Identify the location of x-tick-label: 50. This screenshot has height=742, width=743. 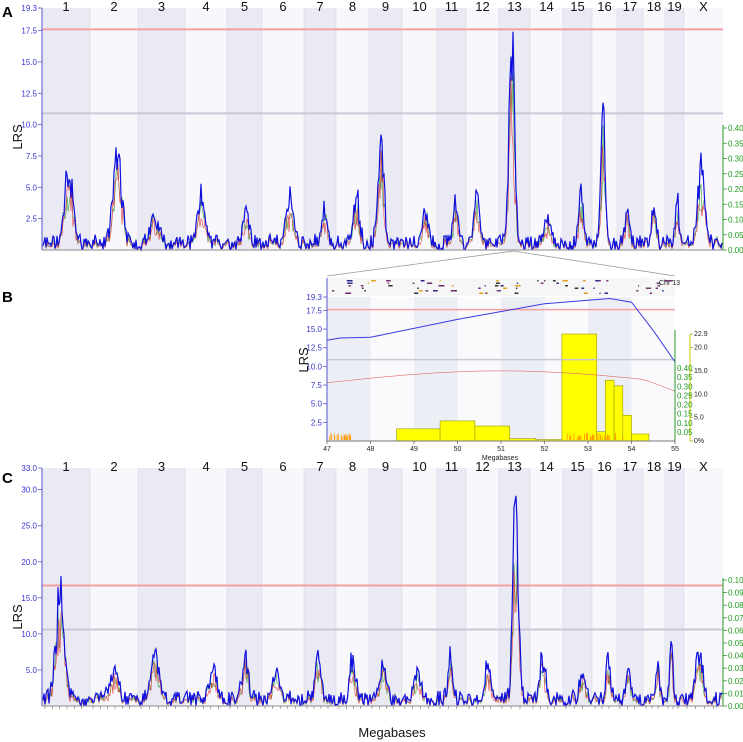
(458, 449).